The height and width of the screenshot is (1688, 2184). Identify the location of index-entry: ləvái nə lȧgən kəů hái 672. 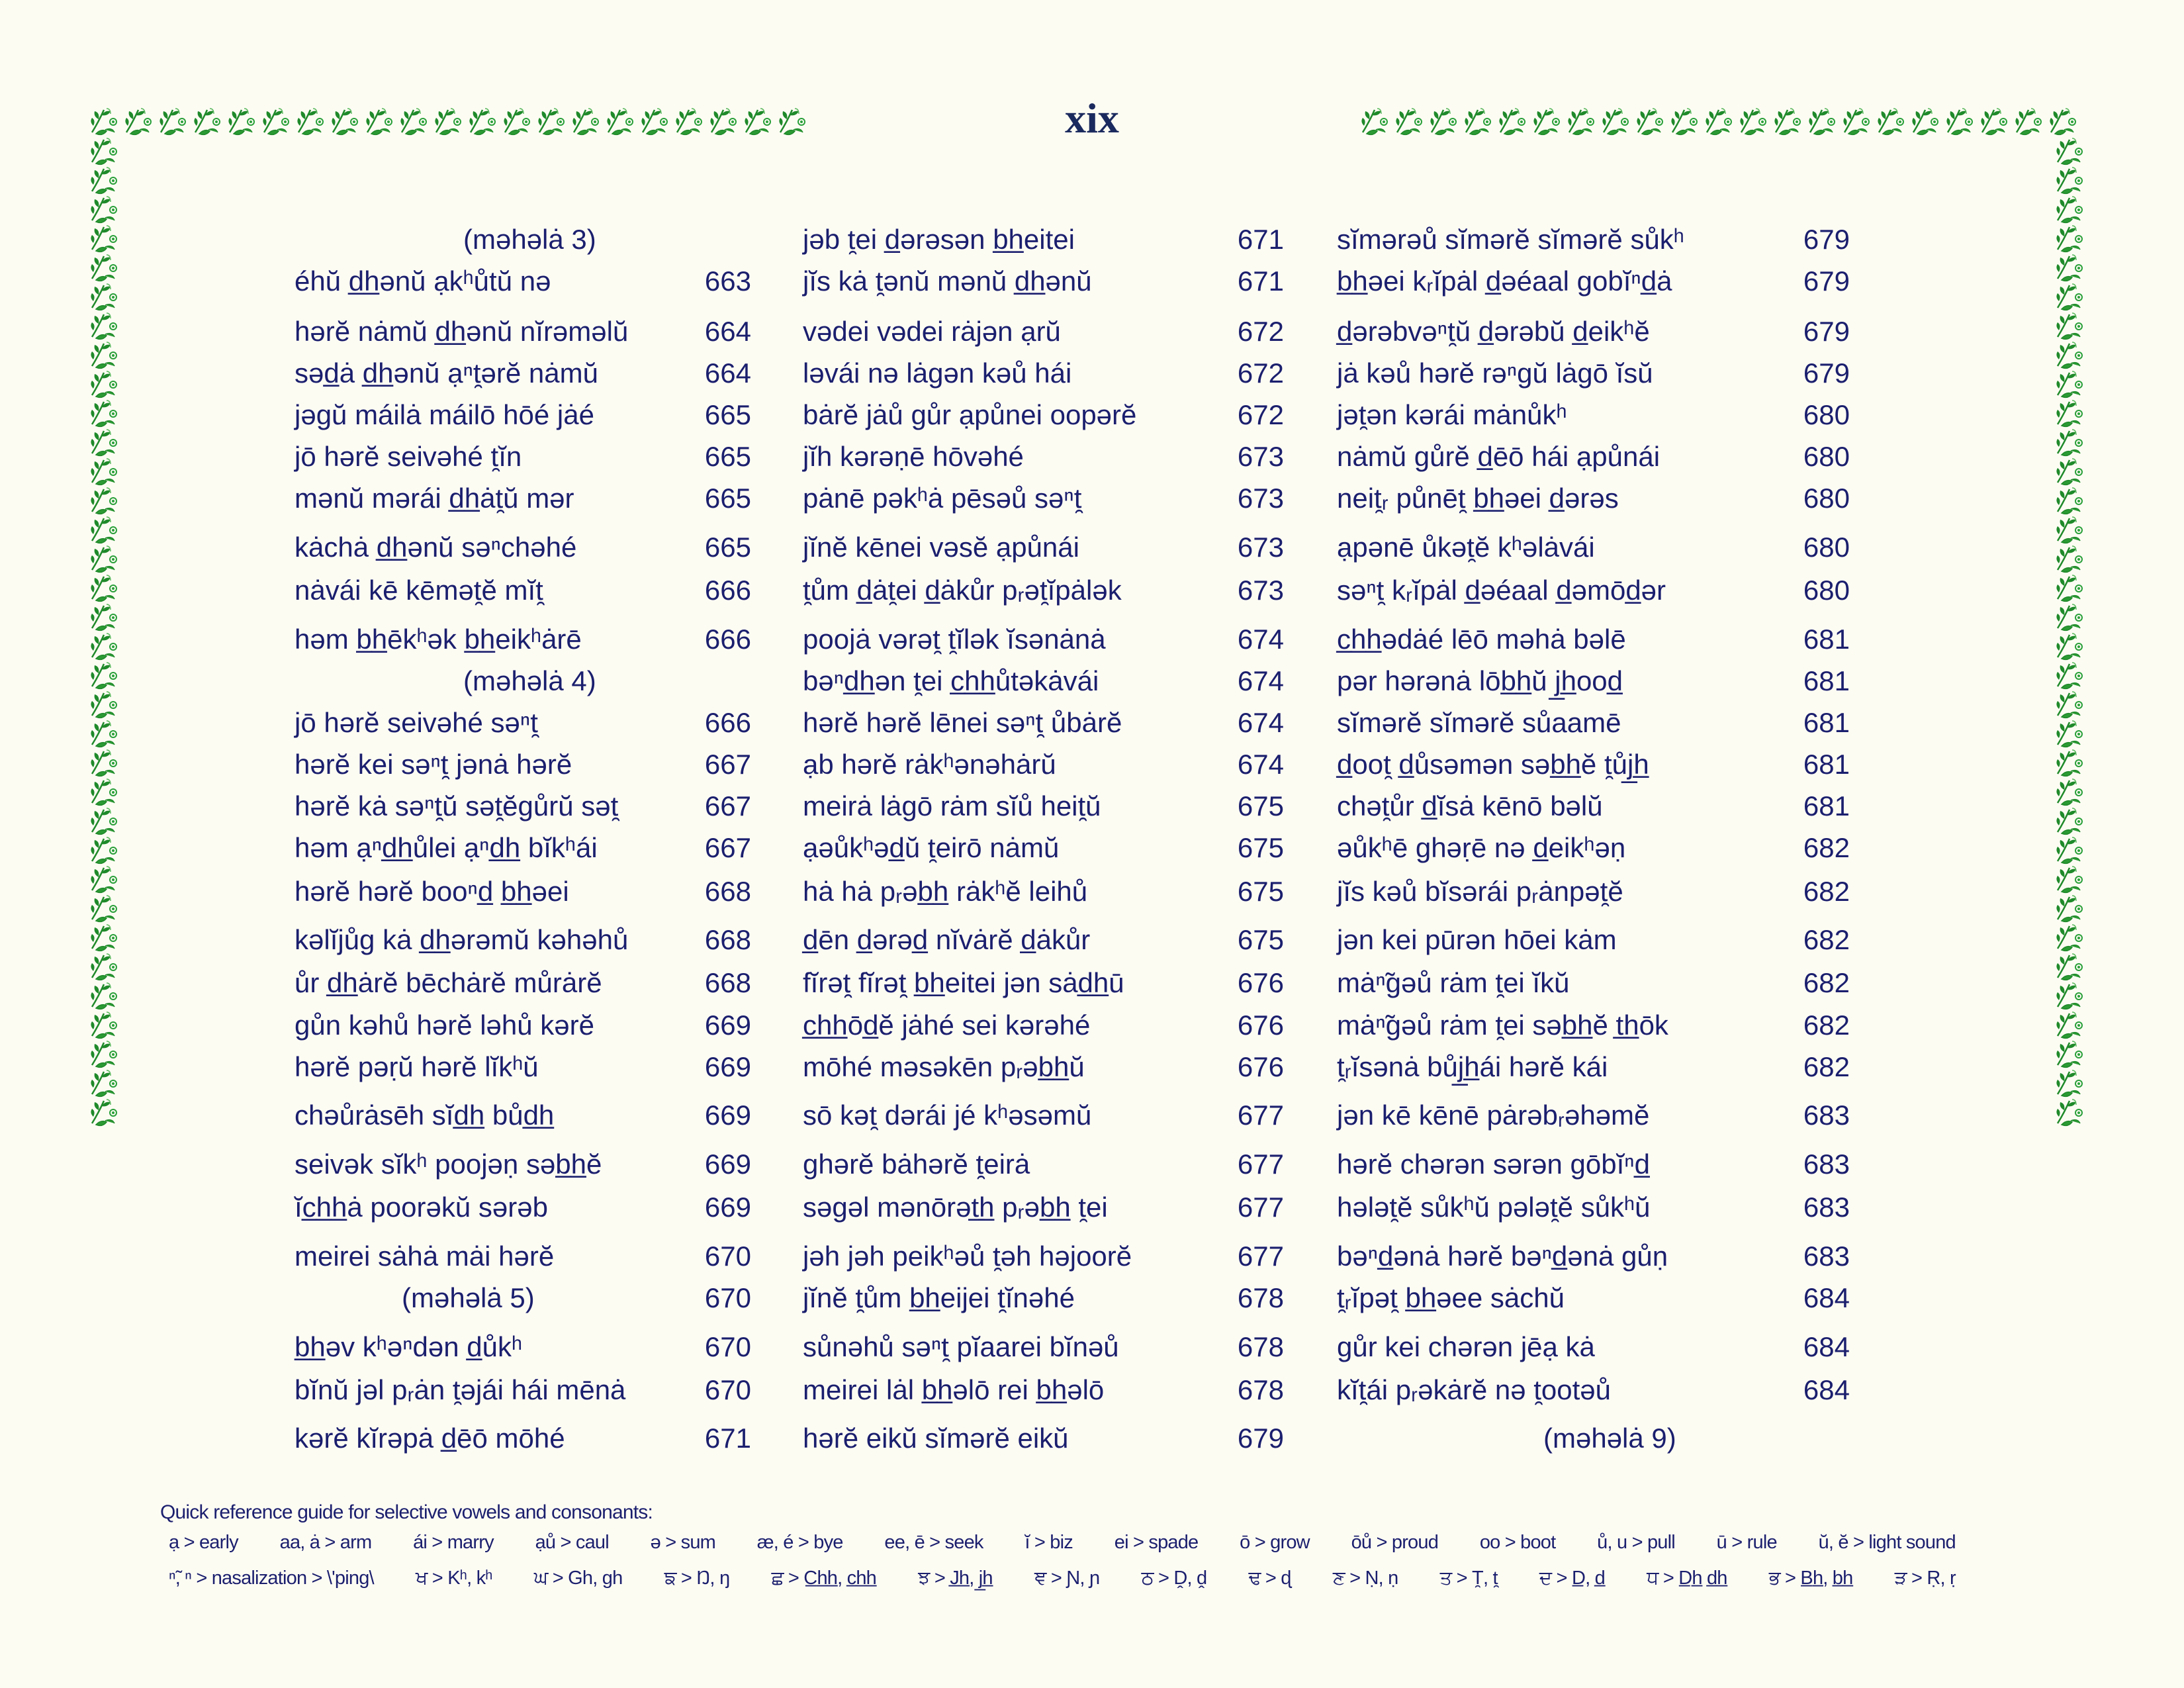
(1043, 373).